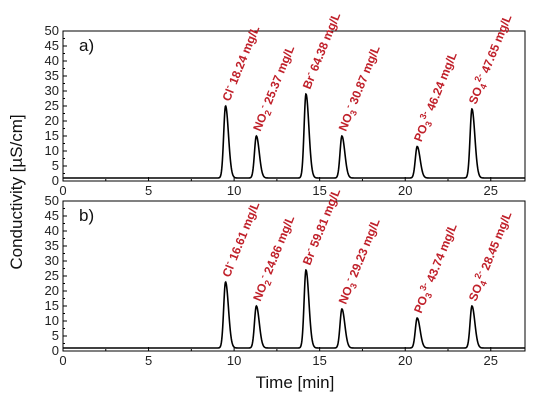 This screenshot has width=550, height=400. Describe the element at coordinates (244, 55) in the screenshot. I see `peak-concentration: 18.24 mg/L` at that location.